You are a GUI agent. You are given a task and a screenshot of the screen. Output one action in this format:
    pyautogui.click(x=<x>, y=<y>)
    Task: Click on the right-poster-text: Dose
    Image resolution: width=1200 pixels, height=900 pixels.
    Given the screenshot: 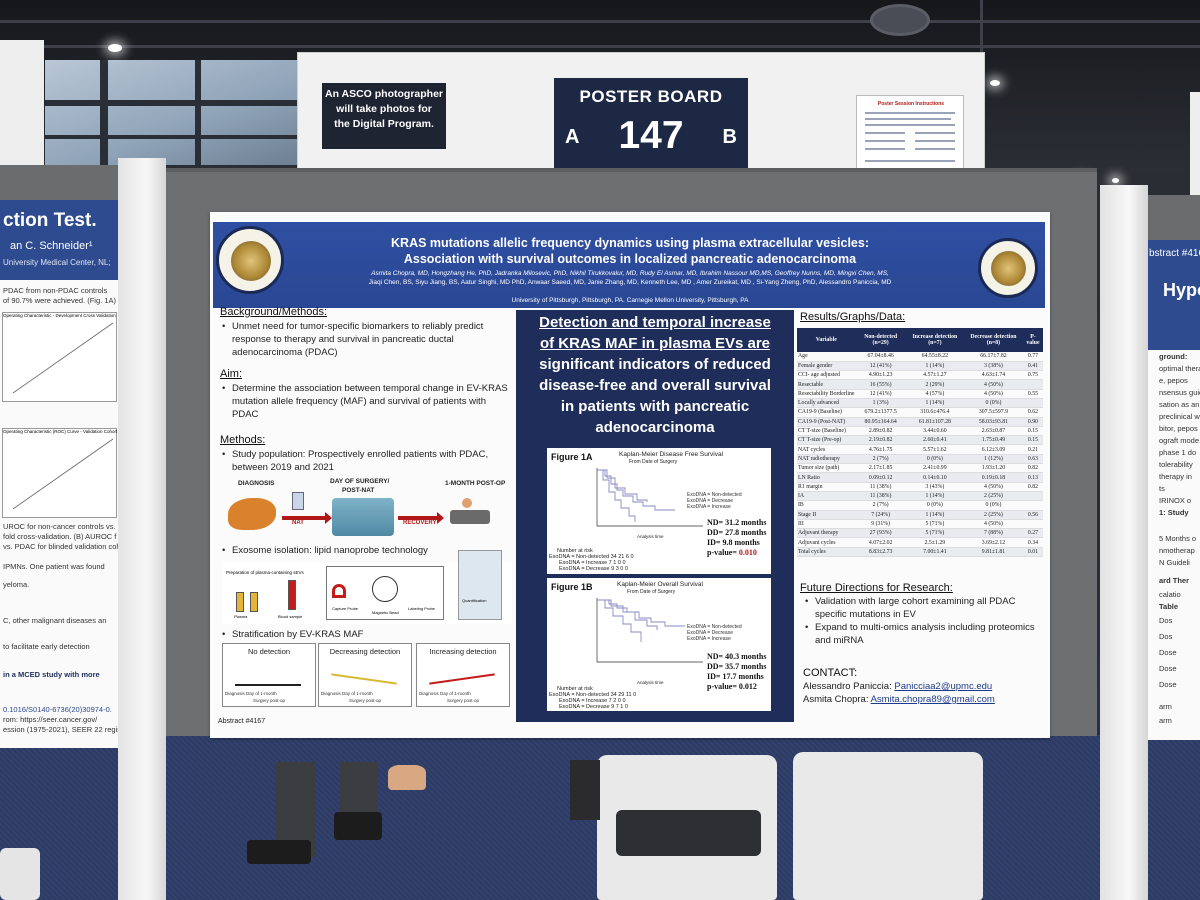 What is the action you would take?
    pyautogui.click(x=1168, y=652)
    